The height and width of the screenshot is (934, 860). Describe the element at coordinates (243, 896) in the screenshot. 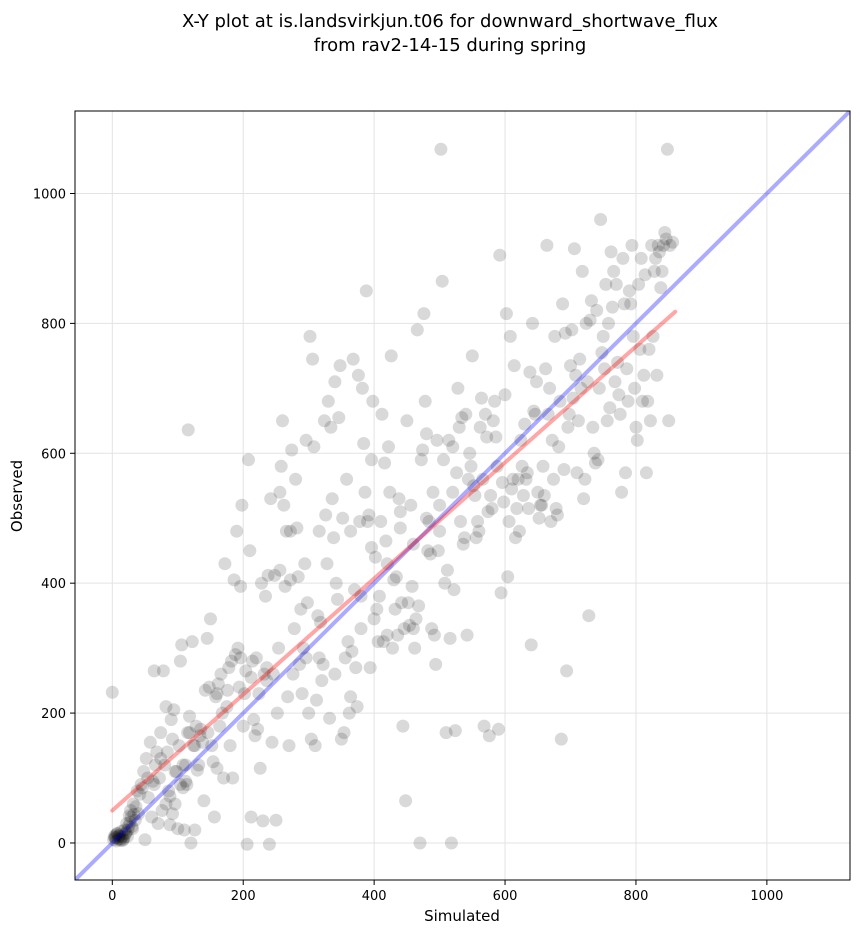

I see `x-tick-label: 200` at that location.